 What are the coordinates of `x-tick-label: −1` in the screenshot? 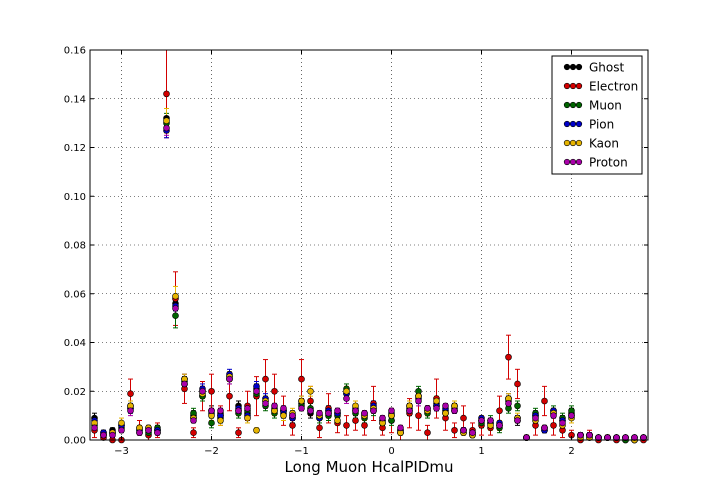 It's located at (301, 451).